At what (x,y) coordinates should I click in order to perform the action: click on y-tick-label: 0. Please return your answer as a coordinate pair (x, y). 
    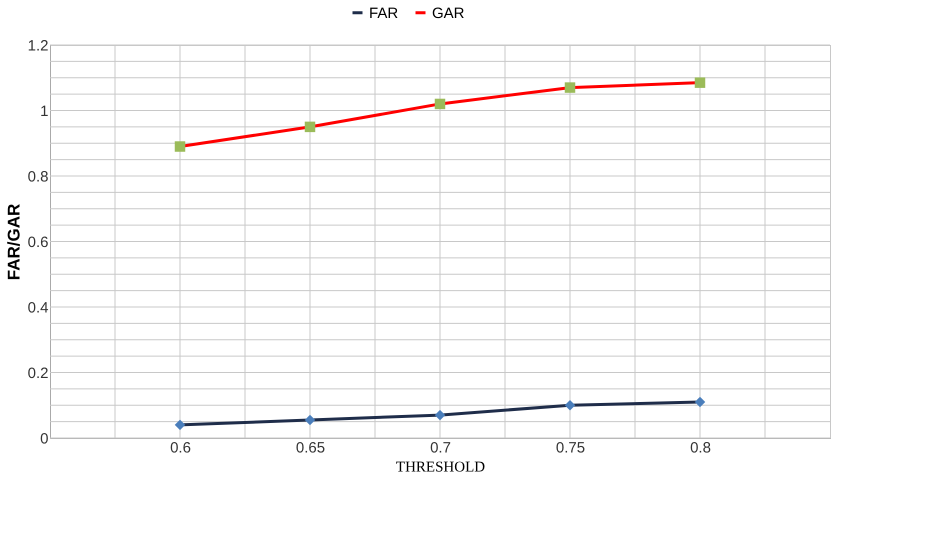
    Looking at the image, I should click on (44, 439).